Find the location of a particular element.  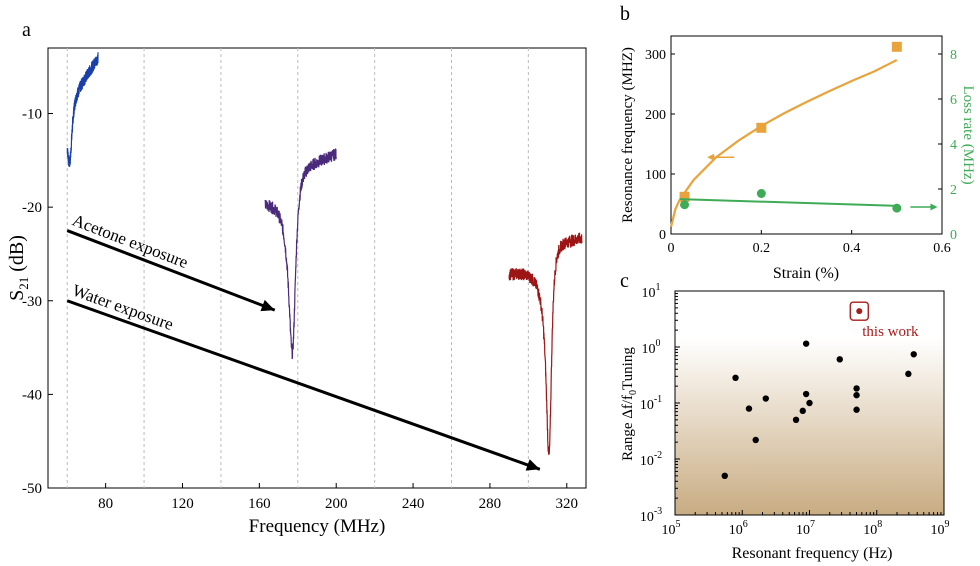

chart-b-ytick-label: 300 is located at coordinates (655, 55).